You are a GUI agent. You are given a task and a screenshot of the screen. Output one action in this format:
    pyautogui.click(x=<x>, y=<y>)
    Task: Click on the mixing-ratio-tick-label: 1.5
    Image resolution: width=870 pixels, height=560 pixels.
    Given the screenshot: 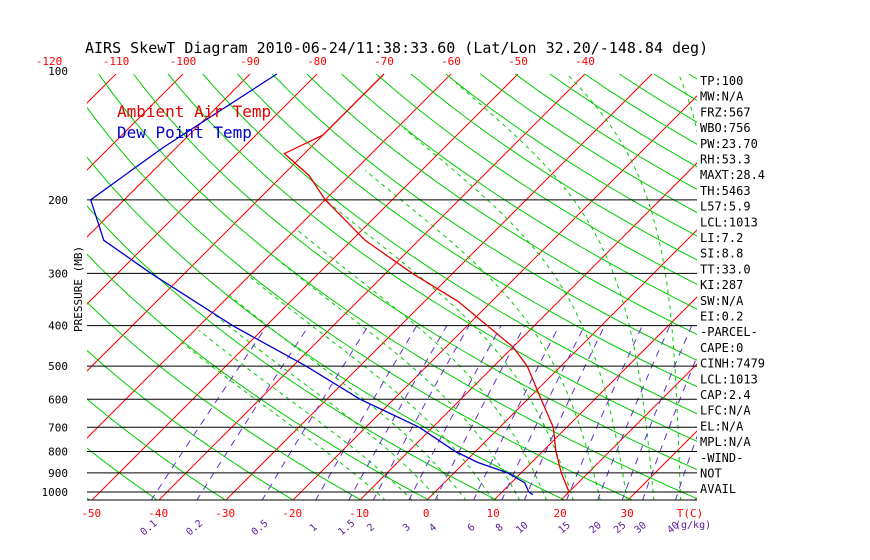 What is the action you would take?
    pyautogui.click(x=346, y=528)
    